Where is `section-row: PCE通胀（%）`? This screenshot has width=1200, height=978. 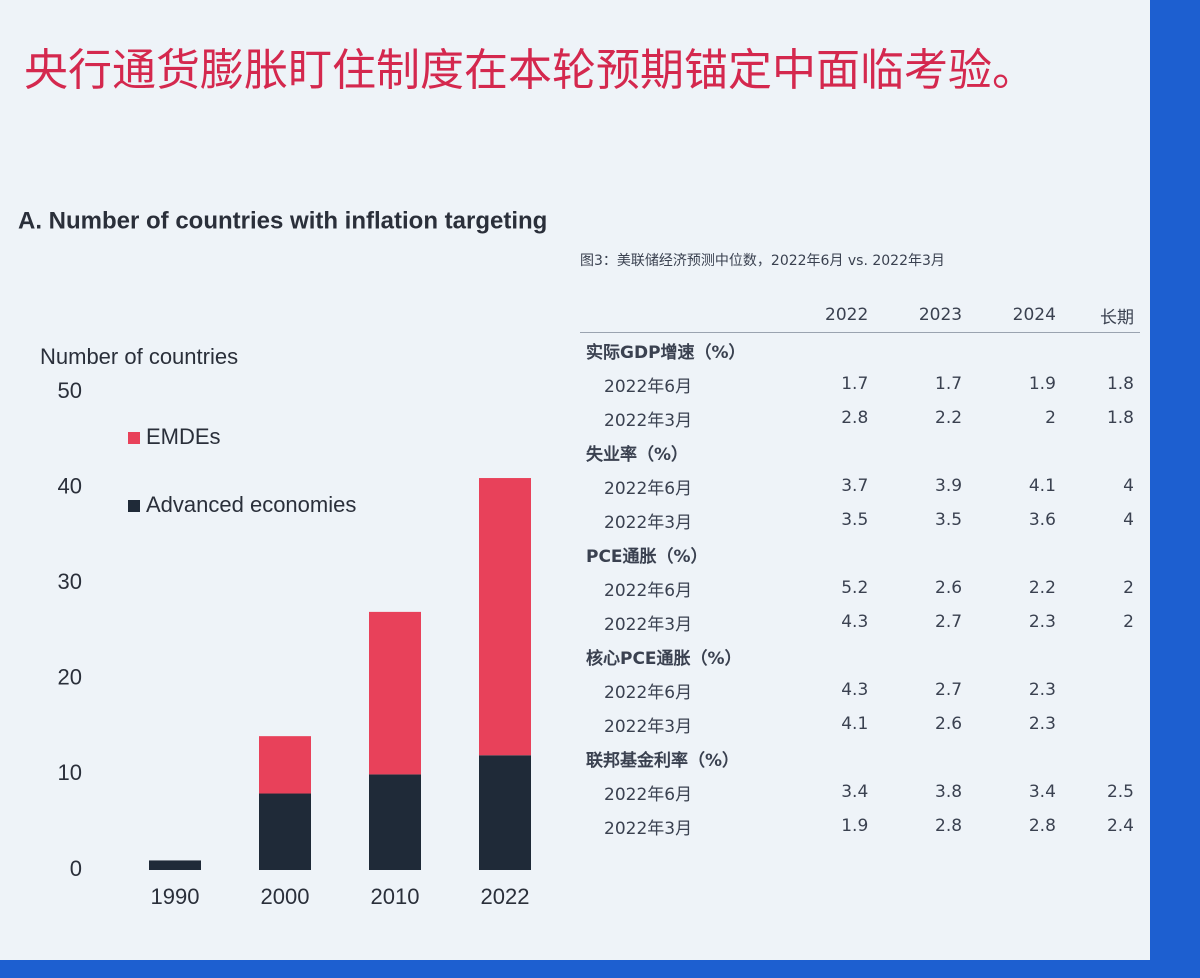 section-row: PCE通胀（%） is located at coordinates (860, 554).